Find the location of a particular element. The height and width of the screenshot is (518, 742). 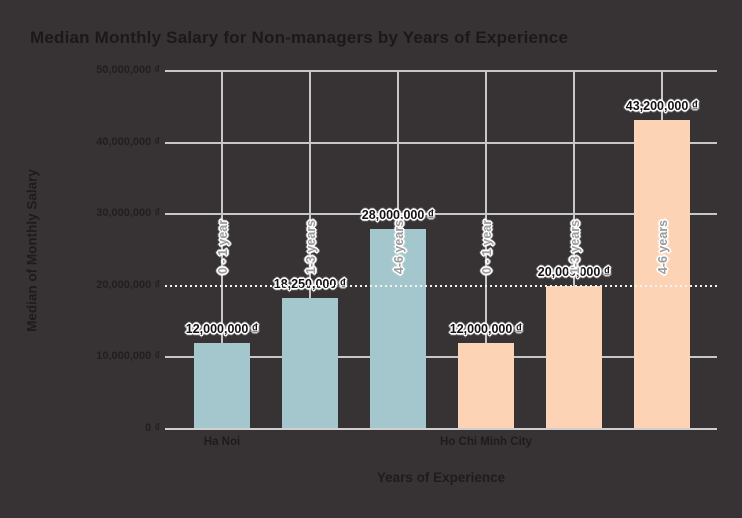

x-axis-group-label-ho-chi-minh-city: Ho Chi Minh City is located at coordinates (486, 442).